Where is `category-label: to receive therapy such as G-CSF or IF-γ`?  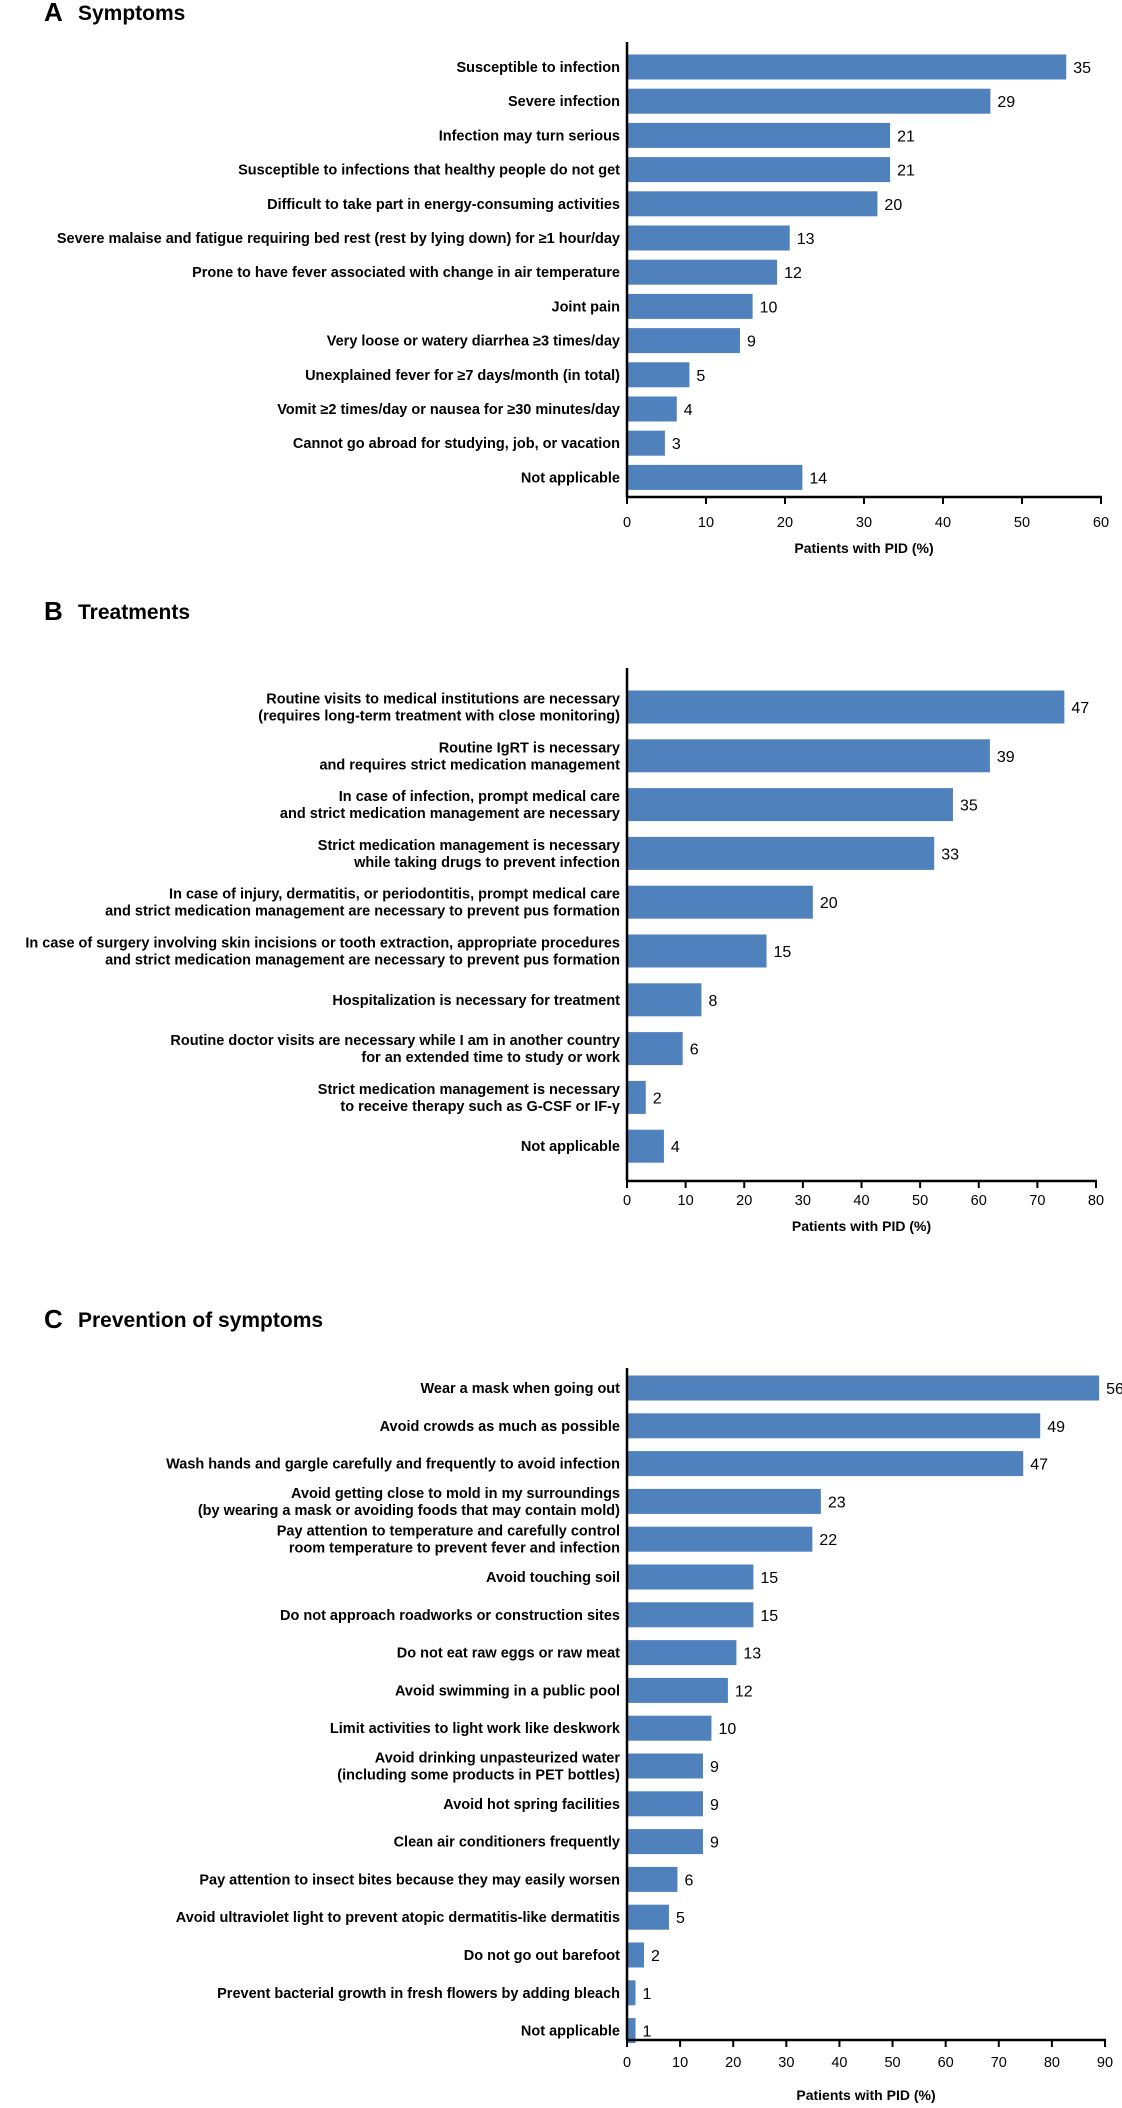
category-label: to receive therapy such as G-CSF or IF-γ is located at coordinates (480, 1107).